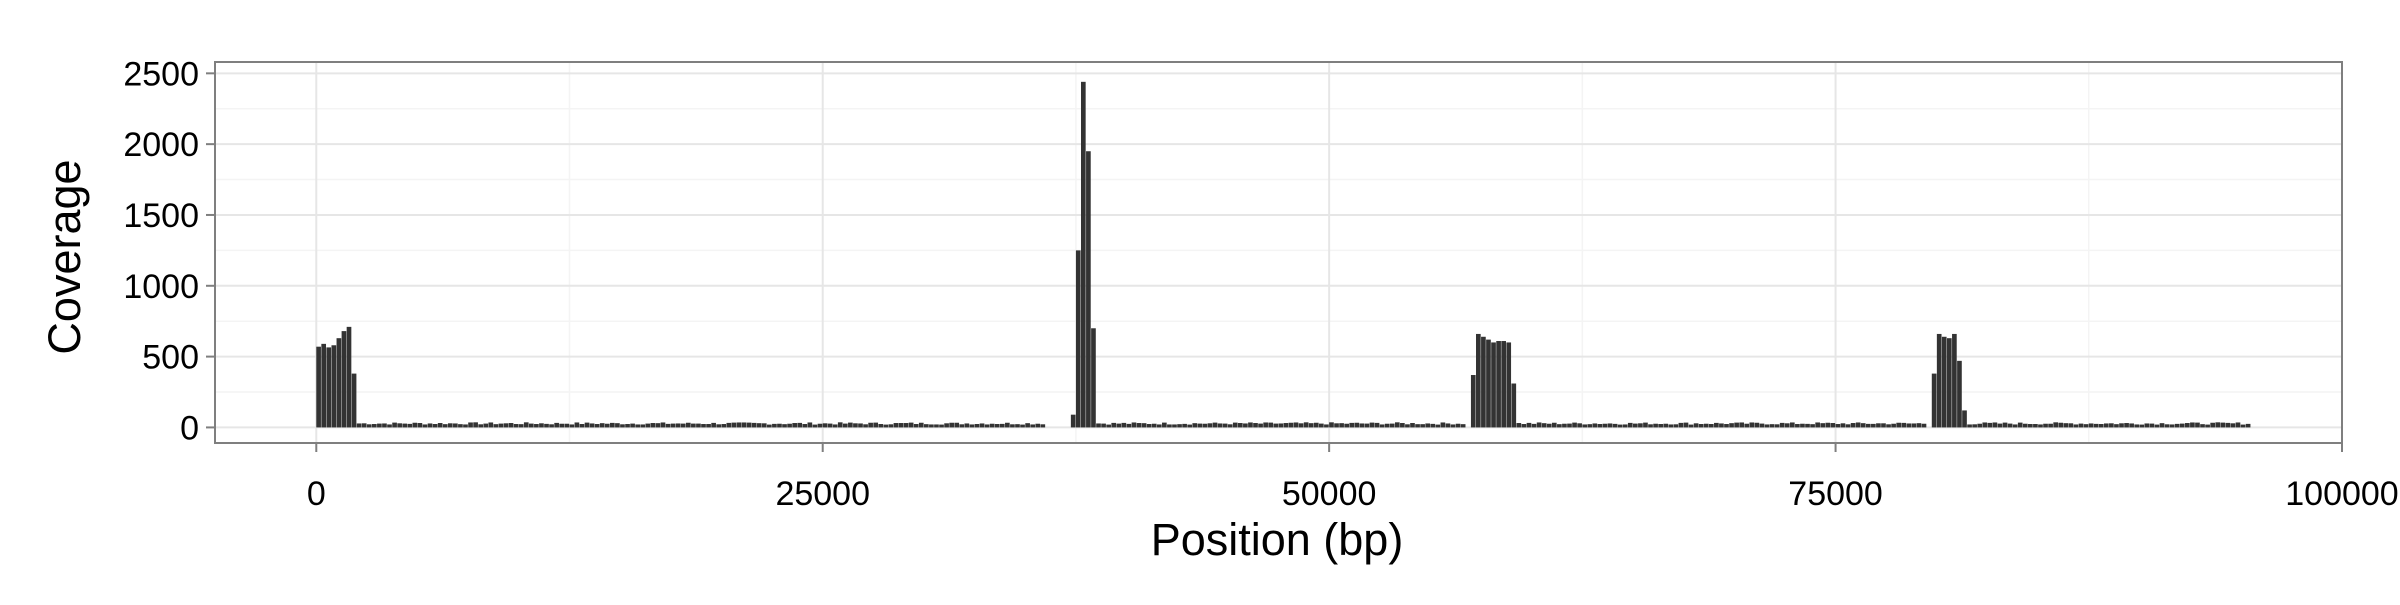 This screenshot has height=605, width=2400. I want to click on x-tick-label: 100000, so click(2341, 494).